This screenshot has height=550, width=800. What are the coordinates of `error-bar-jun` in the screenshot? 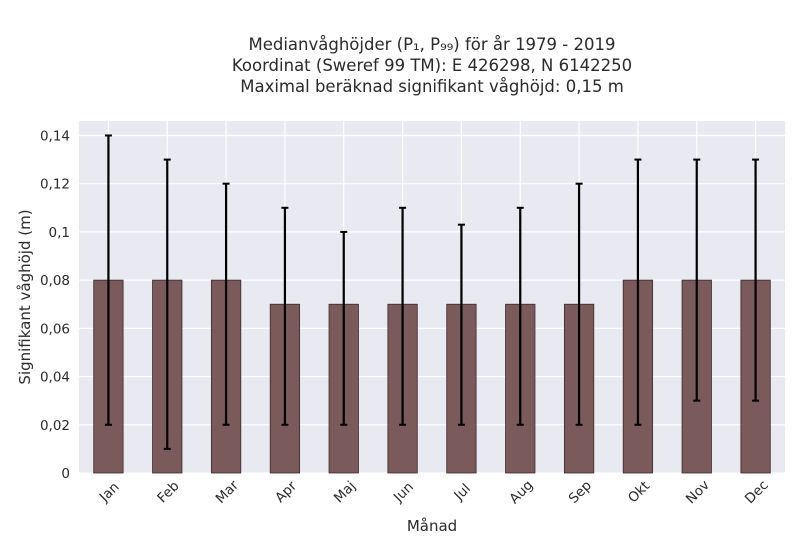 It's located at (403, 316).